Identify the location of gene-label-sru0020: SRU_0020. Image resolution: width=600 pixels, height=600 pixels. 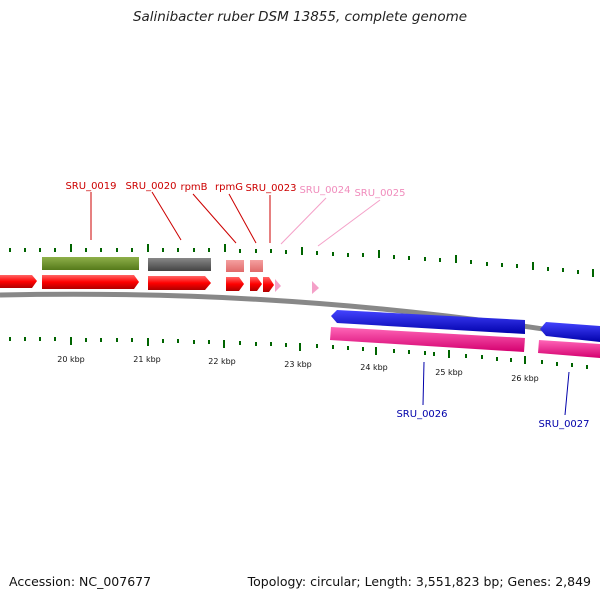
(150, 186).